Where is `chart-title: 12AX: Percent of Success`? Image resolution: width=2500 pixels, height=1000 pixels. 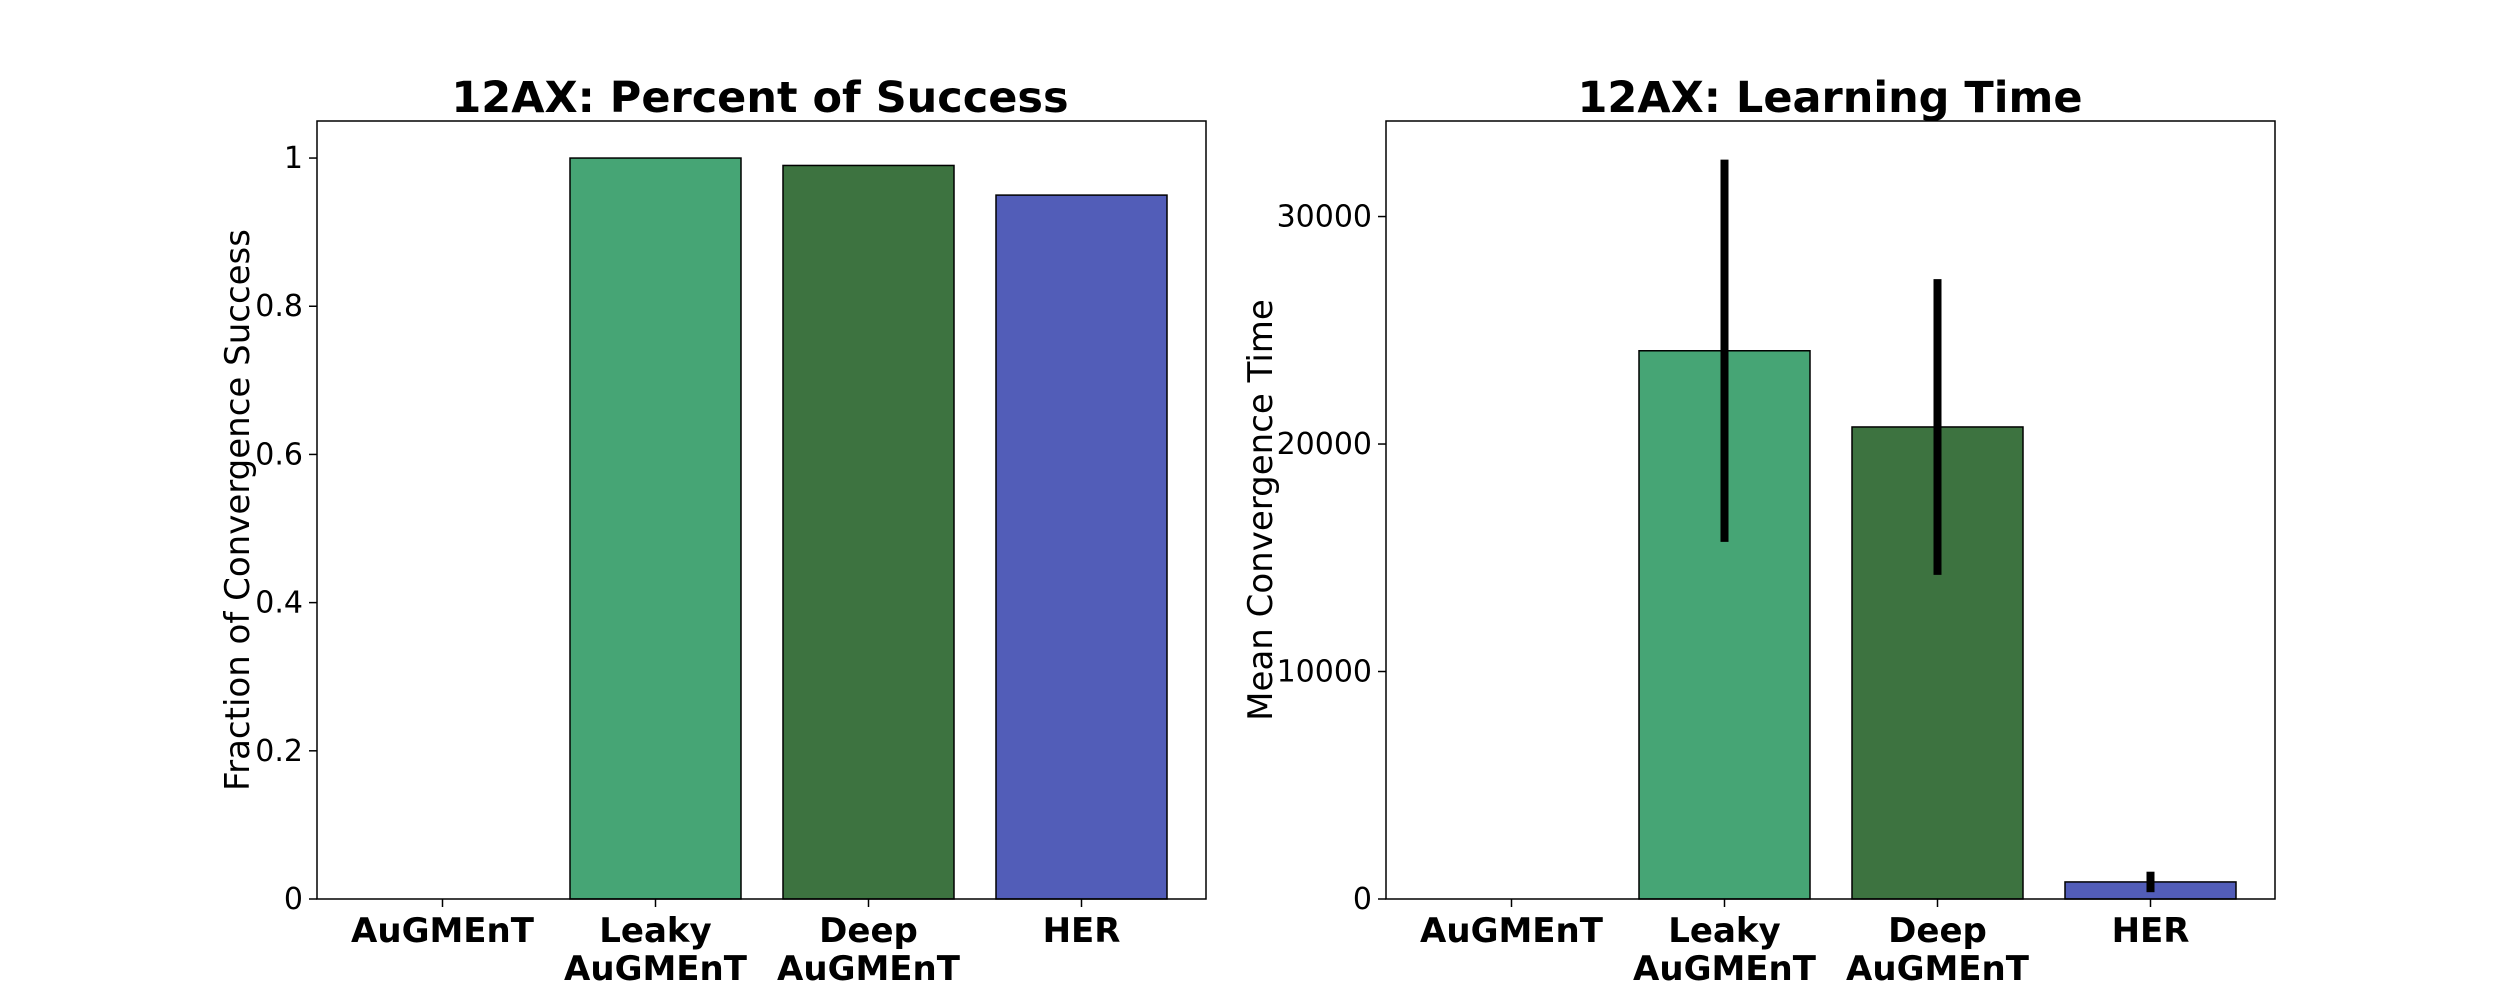
chart-title: 12AX: Percent of Success is located at coordinates (759, 98).